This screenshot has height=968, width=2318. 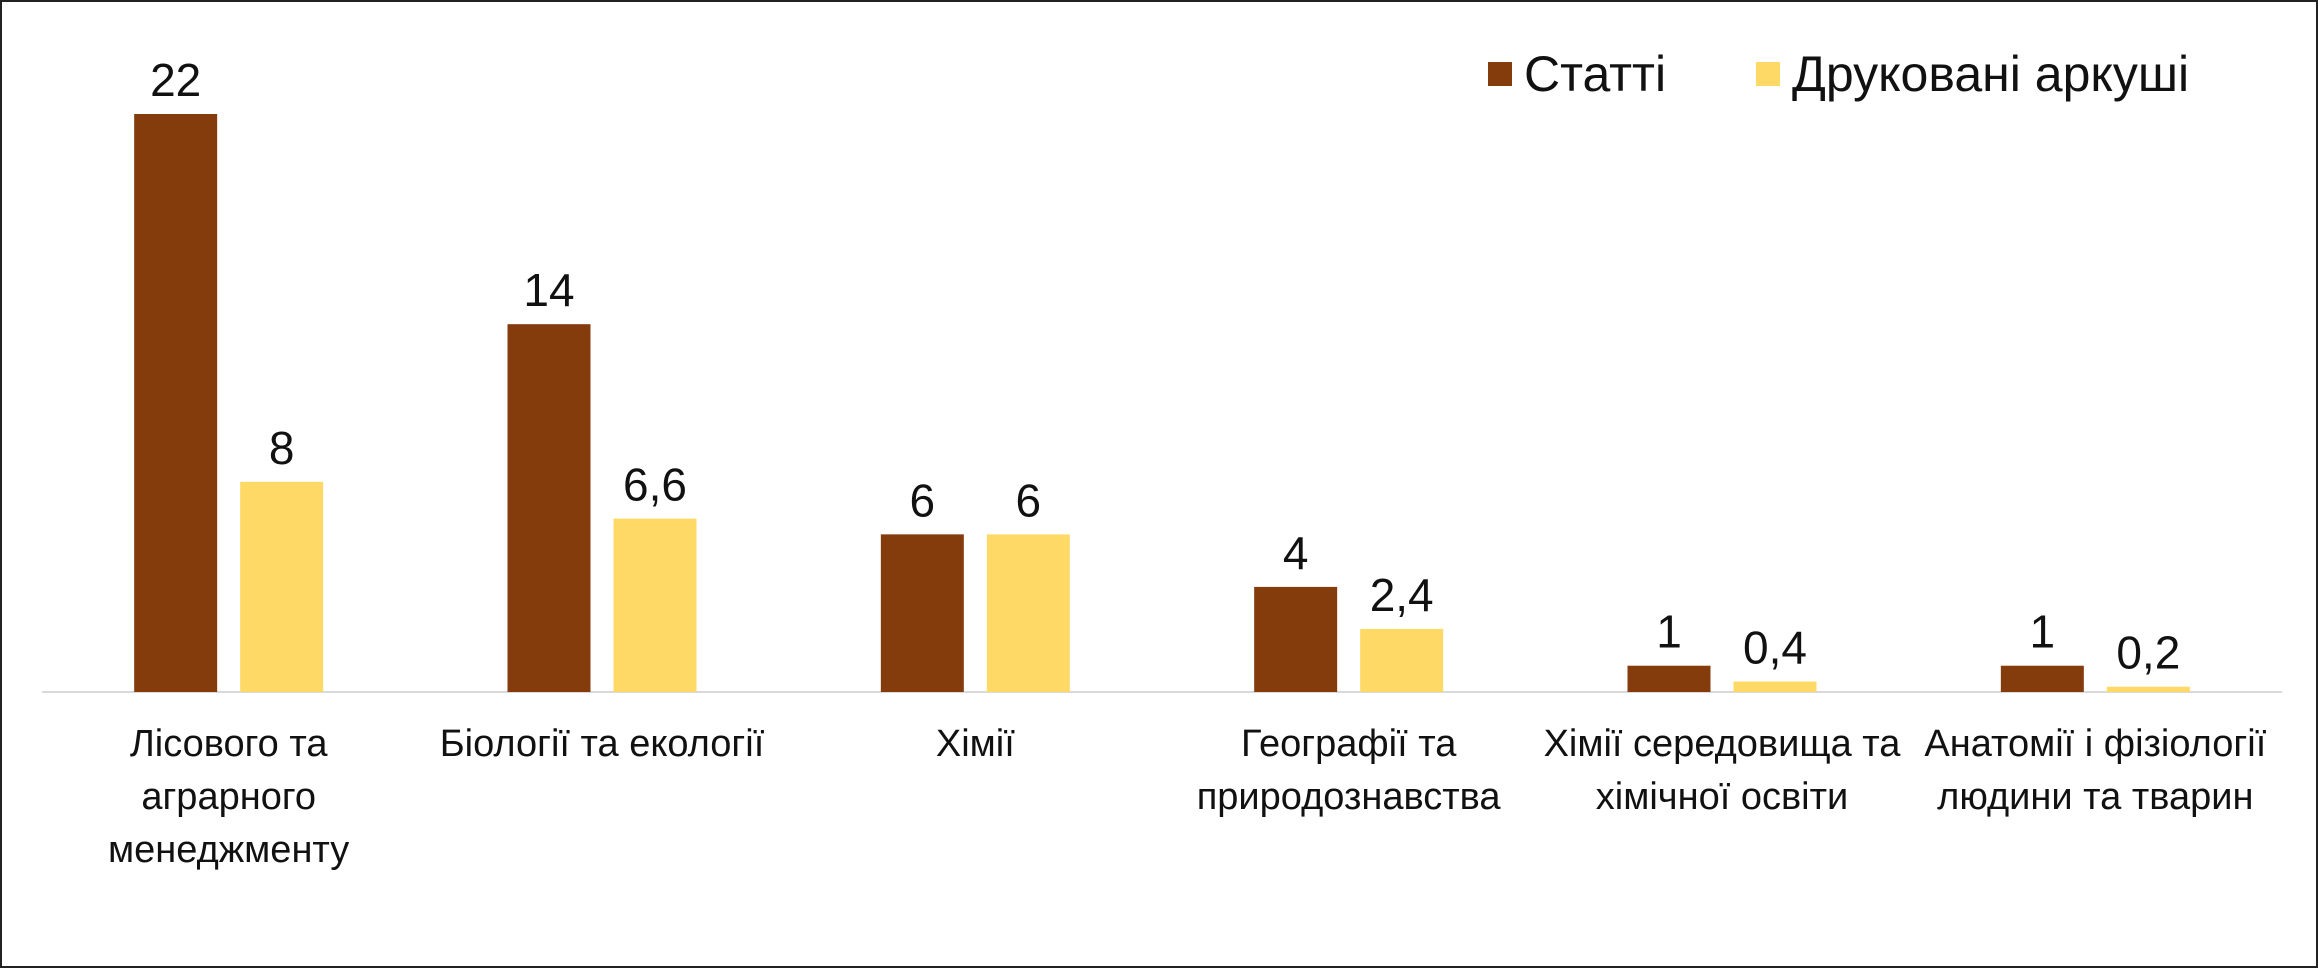 What do you see at coordinates (229, 797) in the screenshot?
I see `x-tick-label: Лісового та аграрного менеджменту` at bounding box center [229, 797].